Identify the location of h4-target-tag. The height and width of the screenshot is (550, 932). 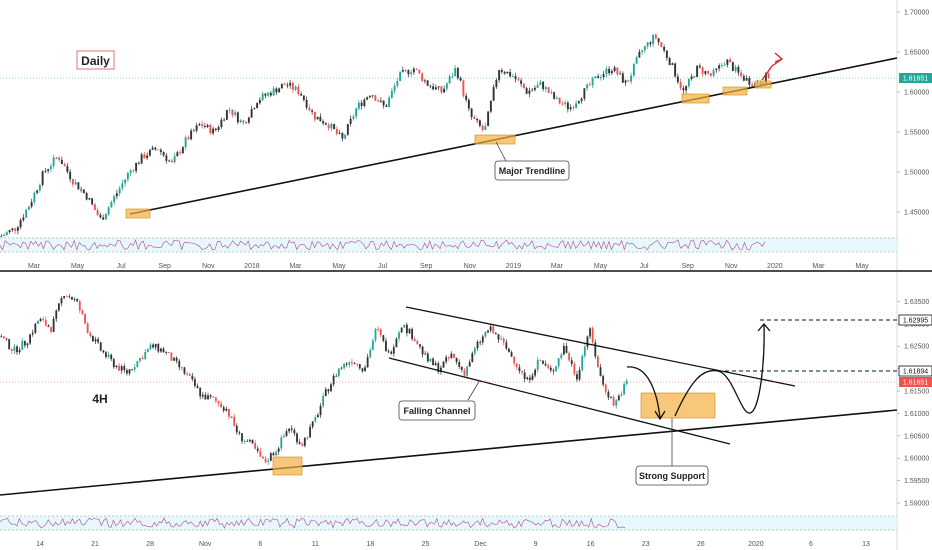
(915, 320).